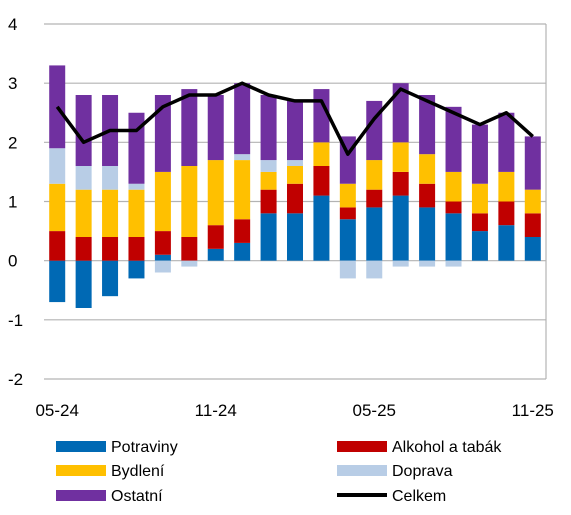  Describe the element at coordinates (422, 471) in the screenshot. I see `legend-label: Doprava` at that location.